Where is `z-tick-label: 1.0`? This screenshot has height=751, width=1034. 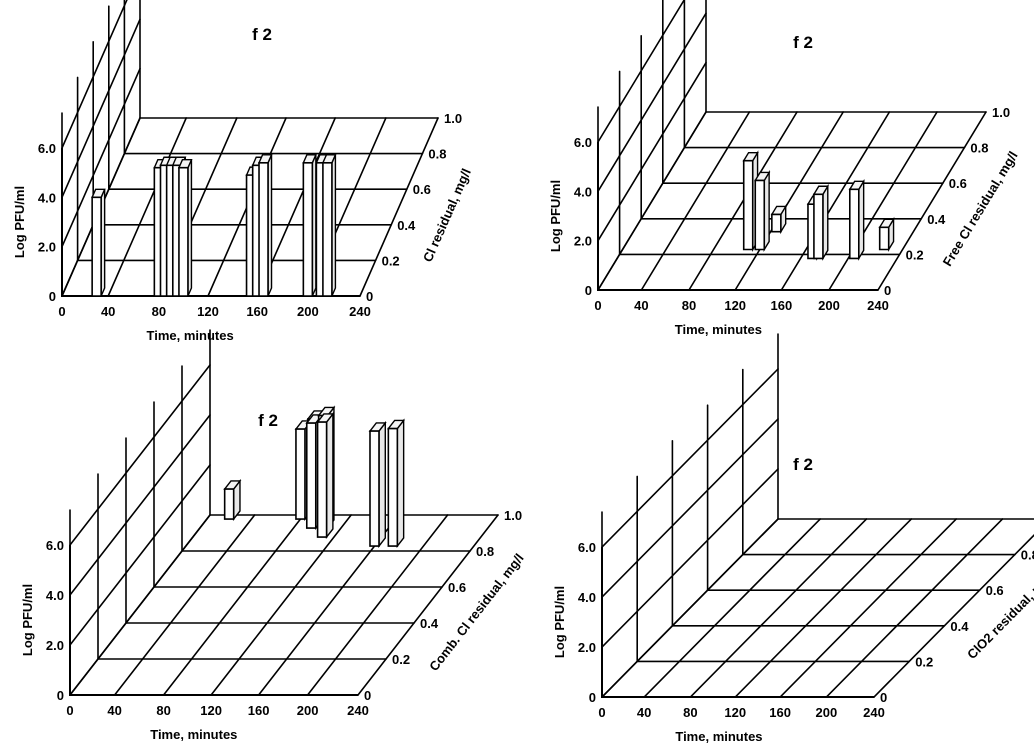
z-tick-label: 1.0 is located at coordinates (513, 515).